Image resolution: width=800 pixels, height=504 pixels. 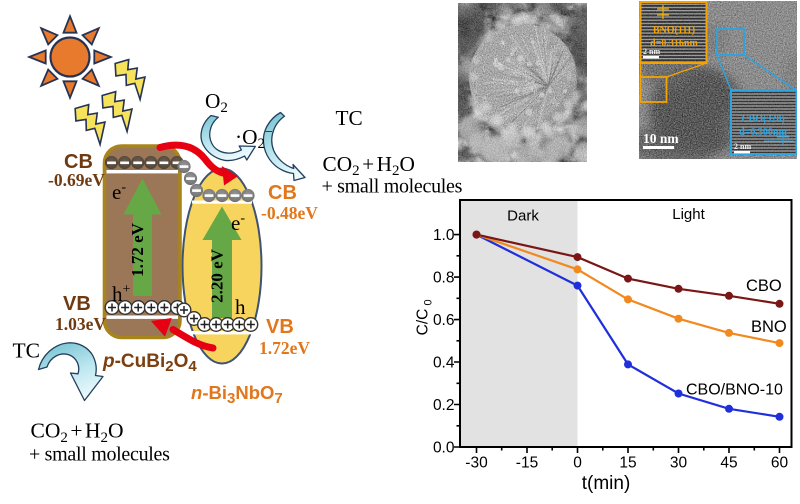 What do you see at coordinates (444, 320) in the screenshot?
I see `svg-text: 0.6` at bounding box center [444, 320].